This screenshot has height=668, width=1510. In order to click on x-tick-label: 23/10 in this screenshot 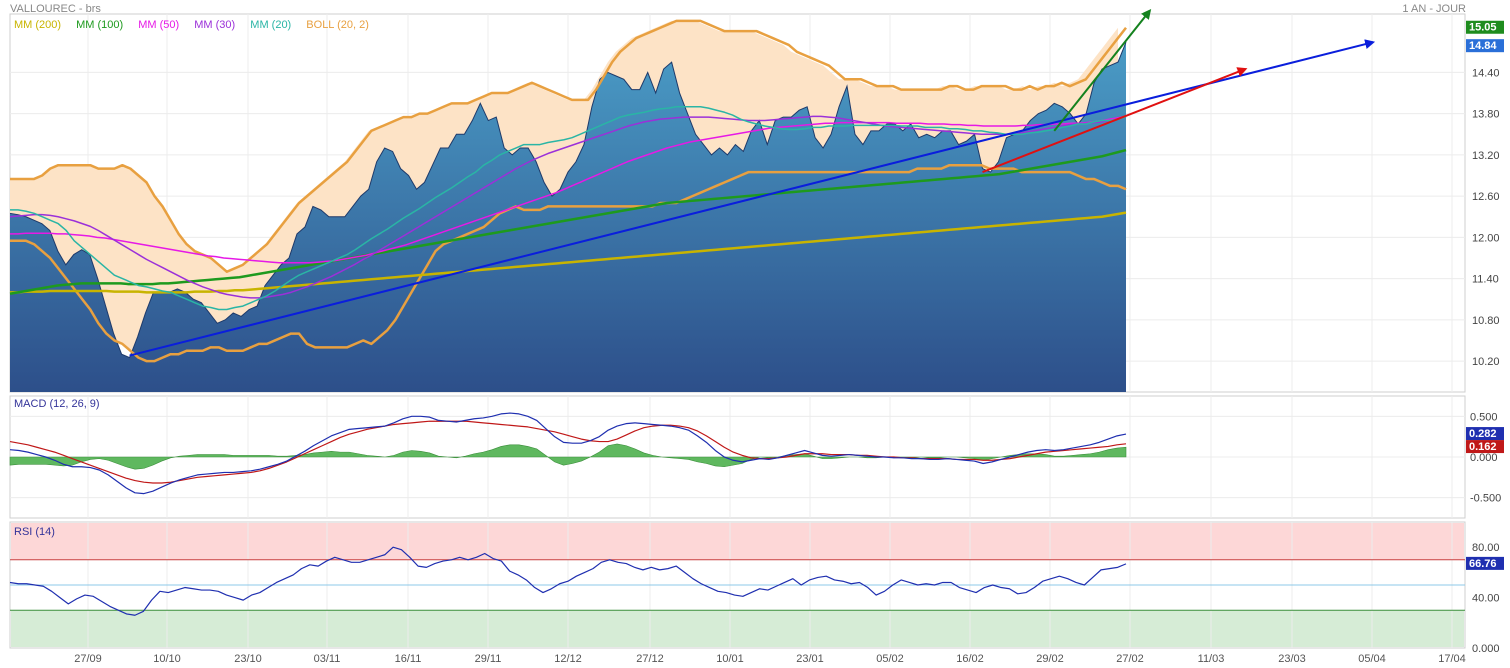, I will do `click(248, 659)`.